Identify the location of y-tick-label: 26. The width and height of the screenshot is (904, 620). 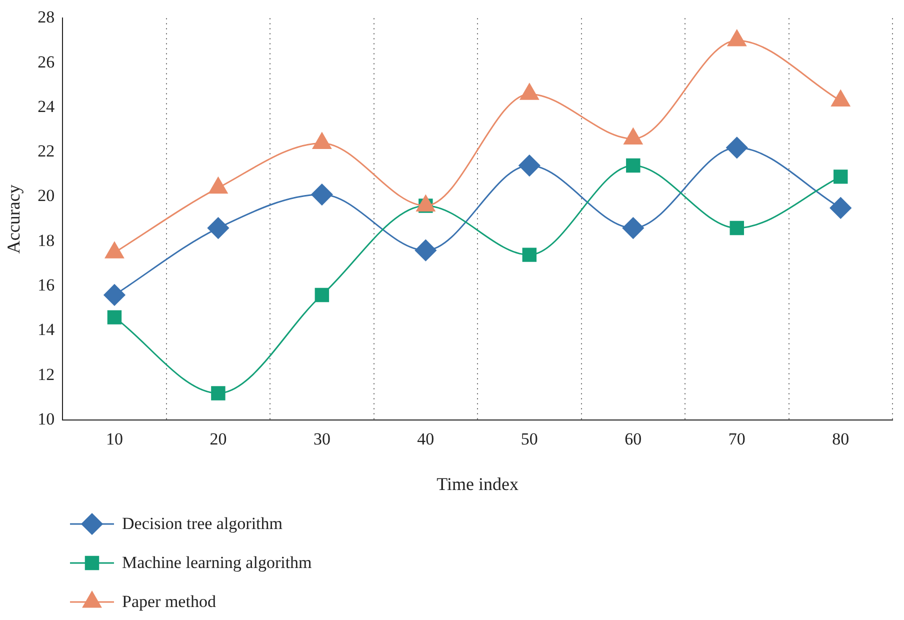
(46, 62).